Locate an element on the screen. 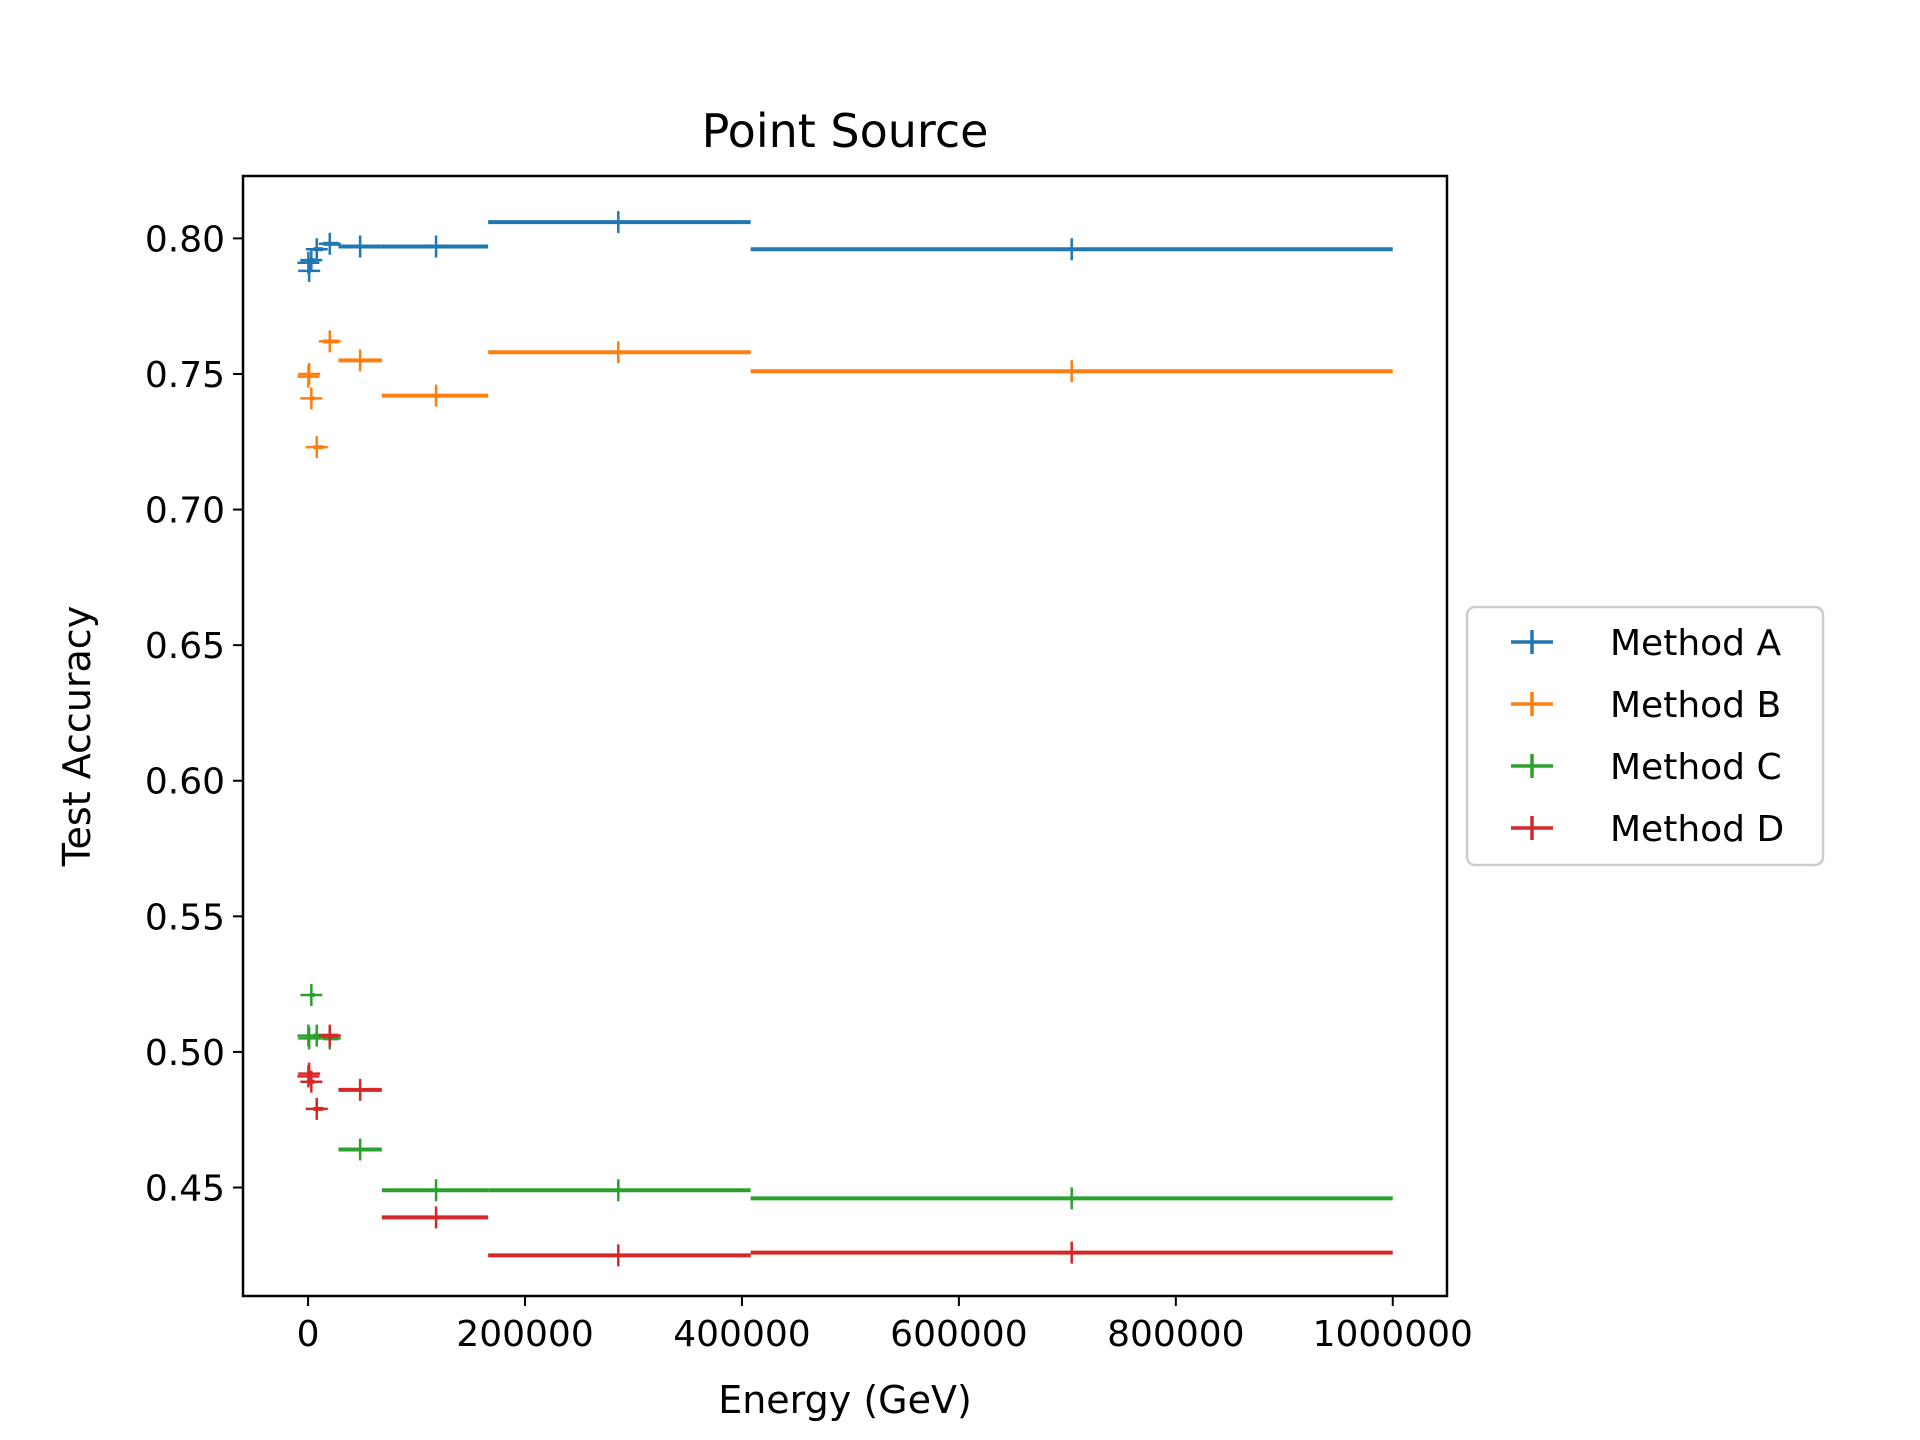  legend: Method A Method B Method C Method D is located at coordinates (1645, 736).